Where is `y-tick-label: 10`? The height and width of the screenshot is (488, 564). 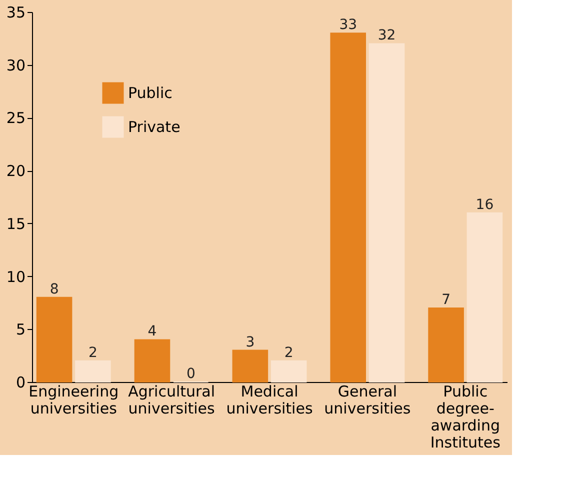
y-tick-label: 10 is located at coordinates (16, 277).